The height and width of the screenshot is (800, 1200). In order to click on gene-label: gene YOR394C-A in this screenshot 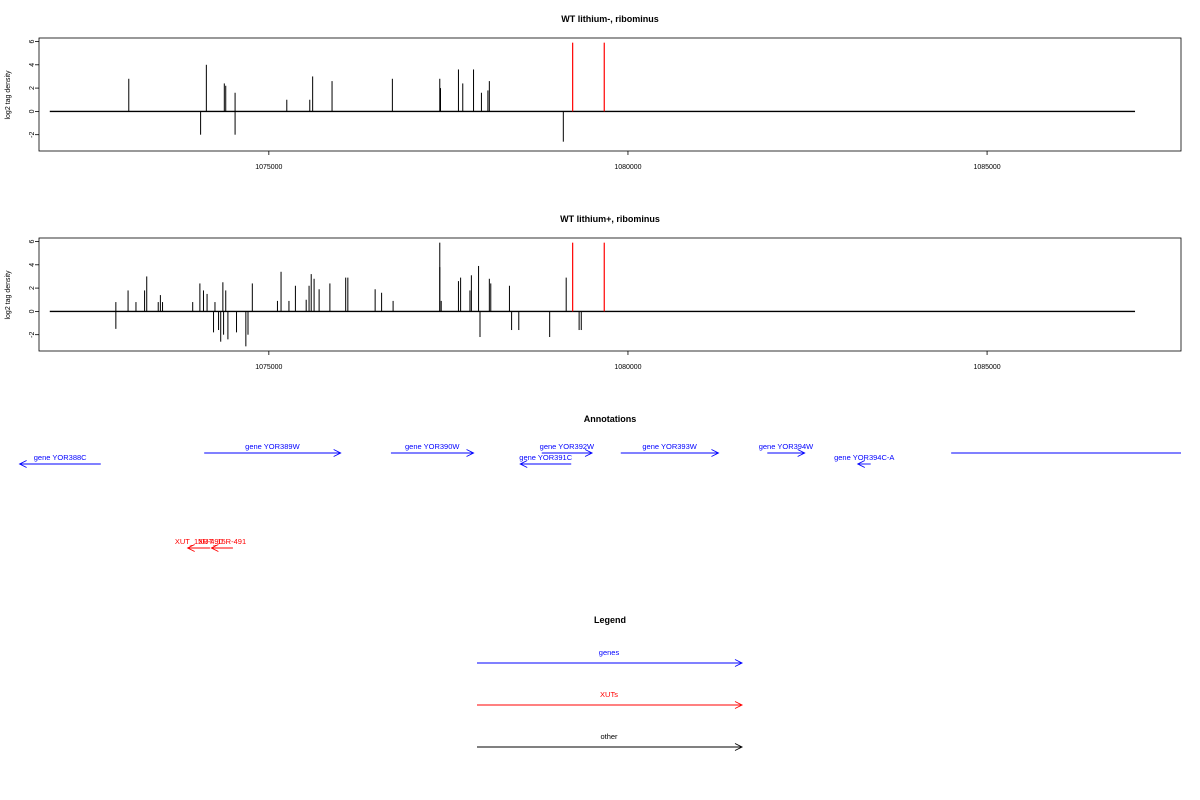, I will do `click(864, 457)`.